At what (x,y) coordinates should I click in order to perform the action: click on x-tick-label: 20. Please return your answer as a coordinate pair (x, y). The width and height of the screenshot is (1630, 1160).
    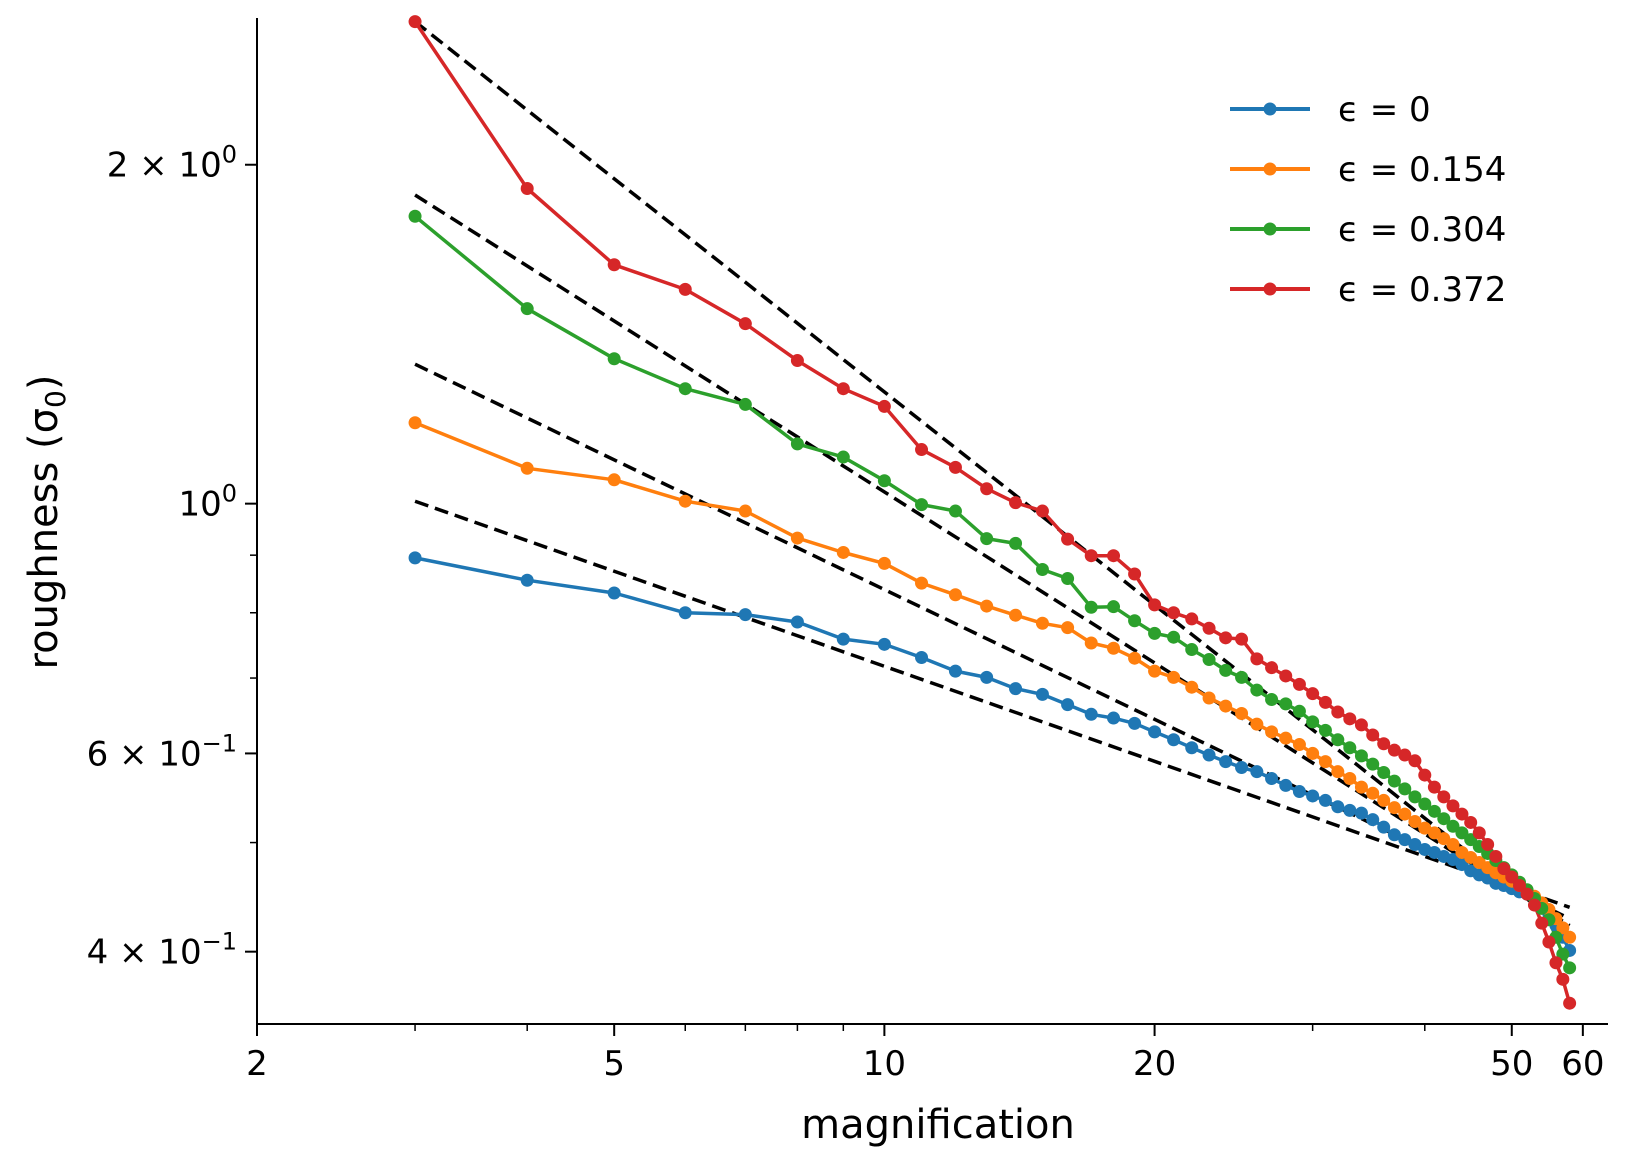
    Looking at the image, I should click on (1154, 1064).